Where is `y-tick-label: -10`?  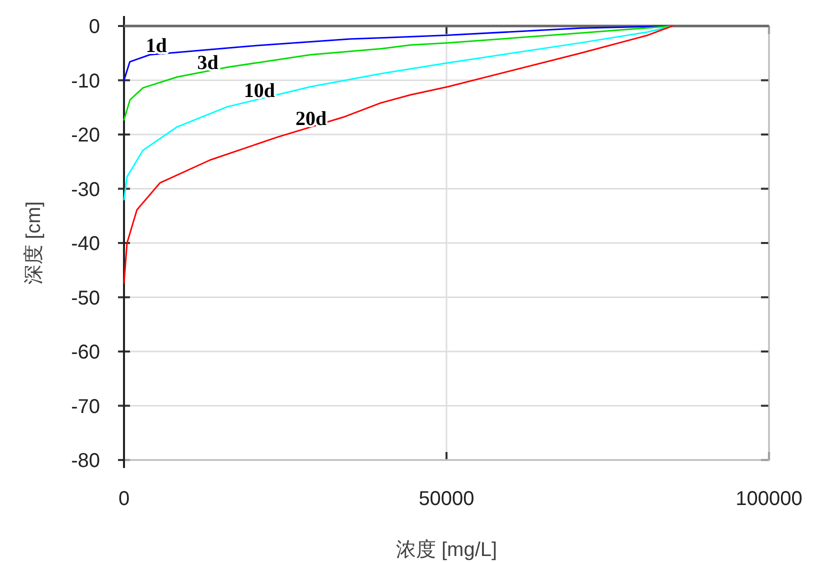 y-tick-label: -10 is located at coordinates (85, 81).